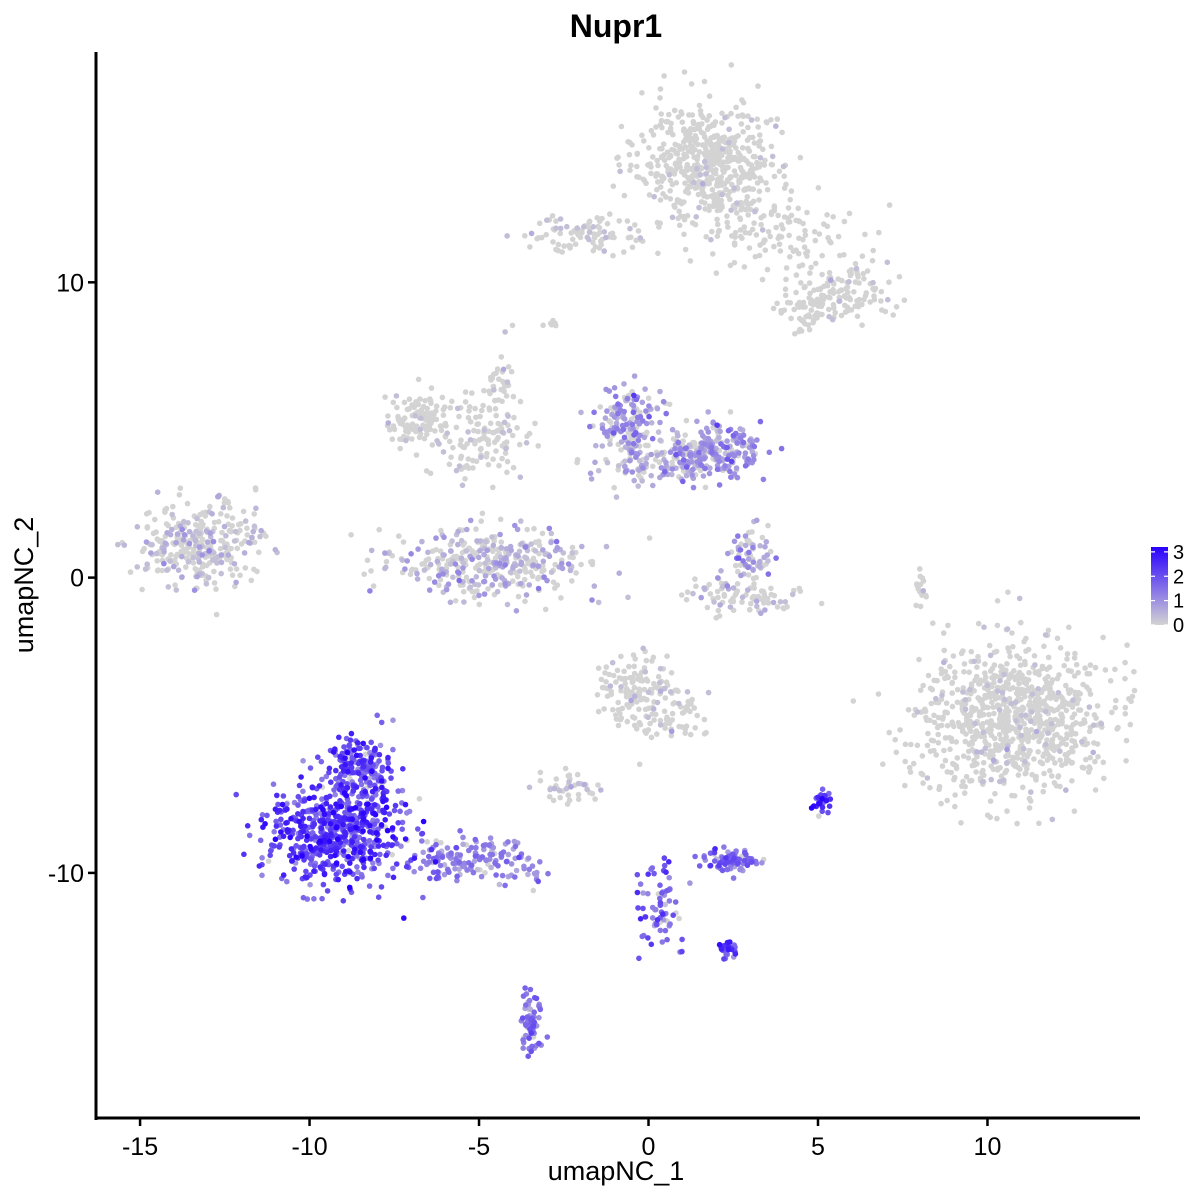 The width and height of the screenshot is (1200, 1200). Describe the element at coordinates (561, 1139) in the screenshot. I see `x-axis-ticks: -15 -10 -5 0 5 10` at that location.